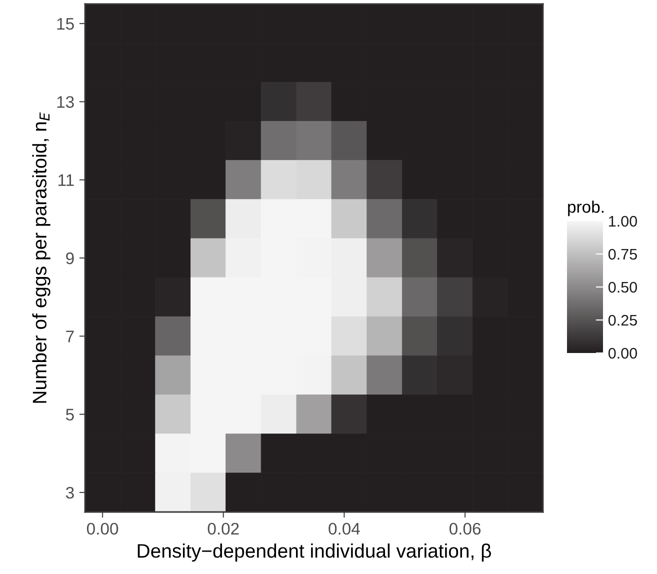 Image resolution: width=657 pixels, height=574 pixels. What do you see at coordinates (622, 353) in the screenshot?
I see `color-bar-label: 0.00` at bounding box center [622, 353].